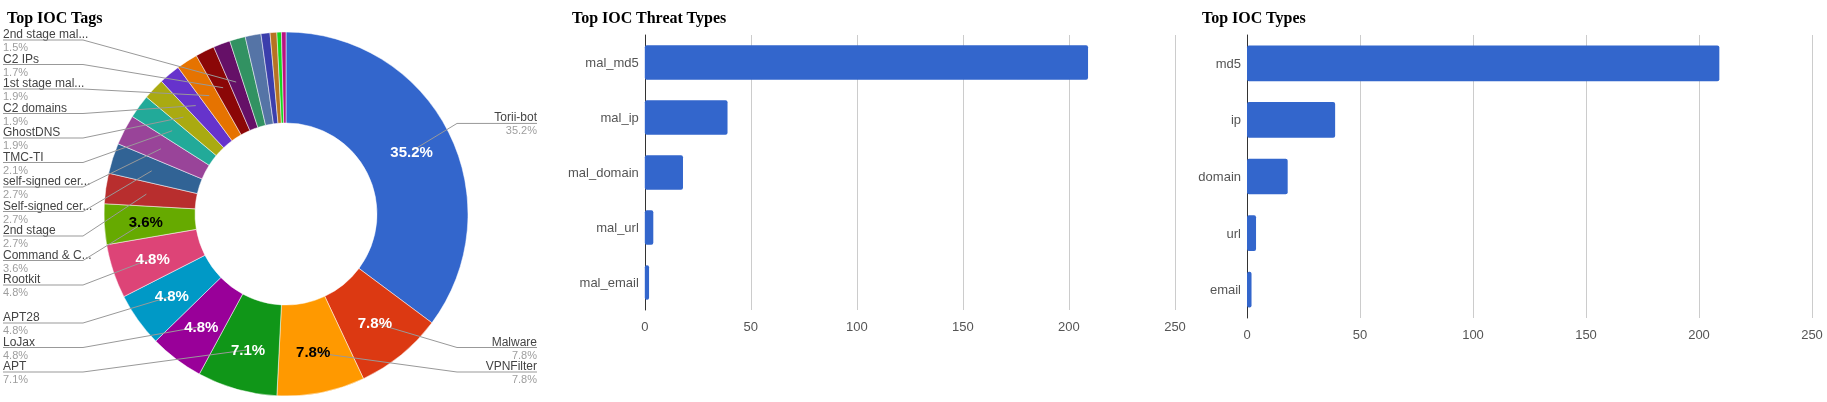 This screenshot has height=402, width=1827. I want to click on chart-title: Top IOC Threat Types, so click(649, 17).